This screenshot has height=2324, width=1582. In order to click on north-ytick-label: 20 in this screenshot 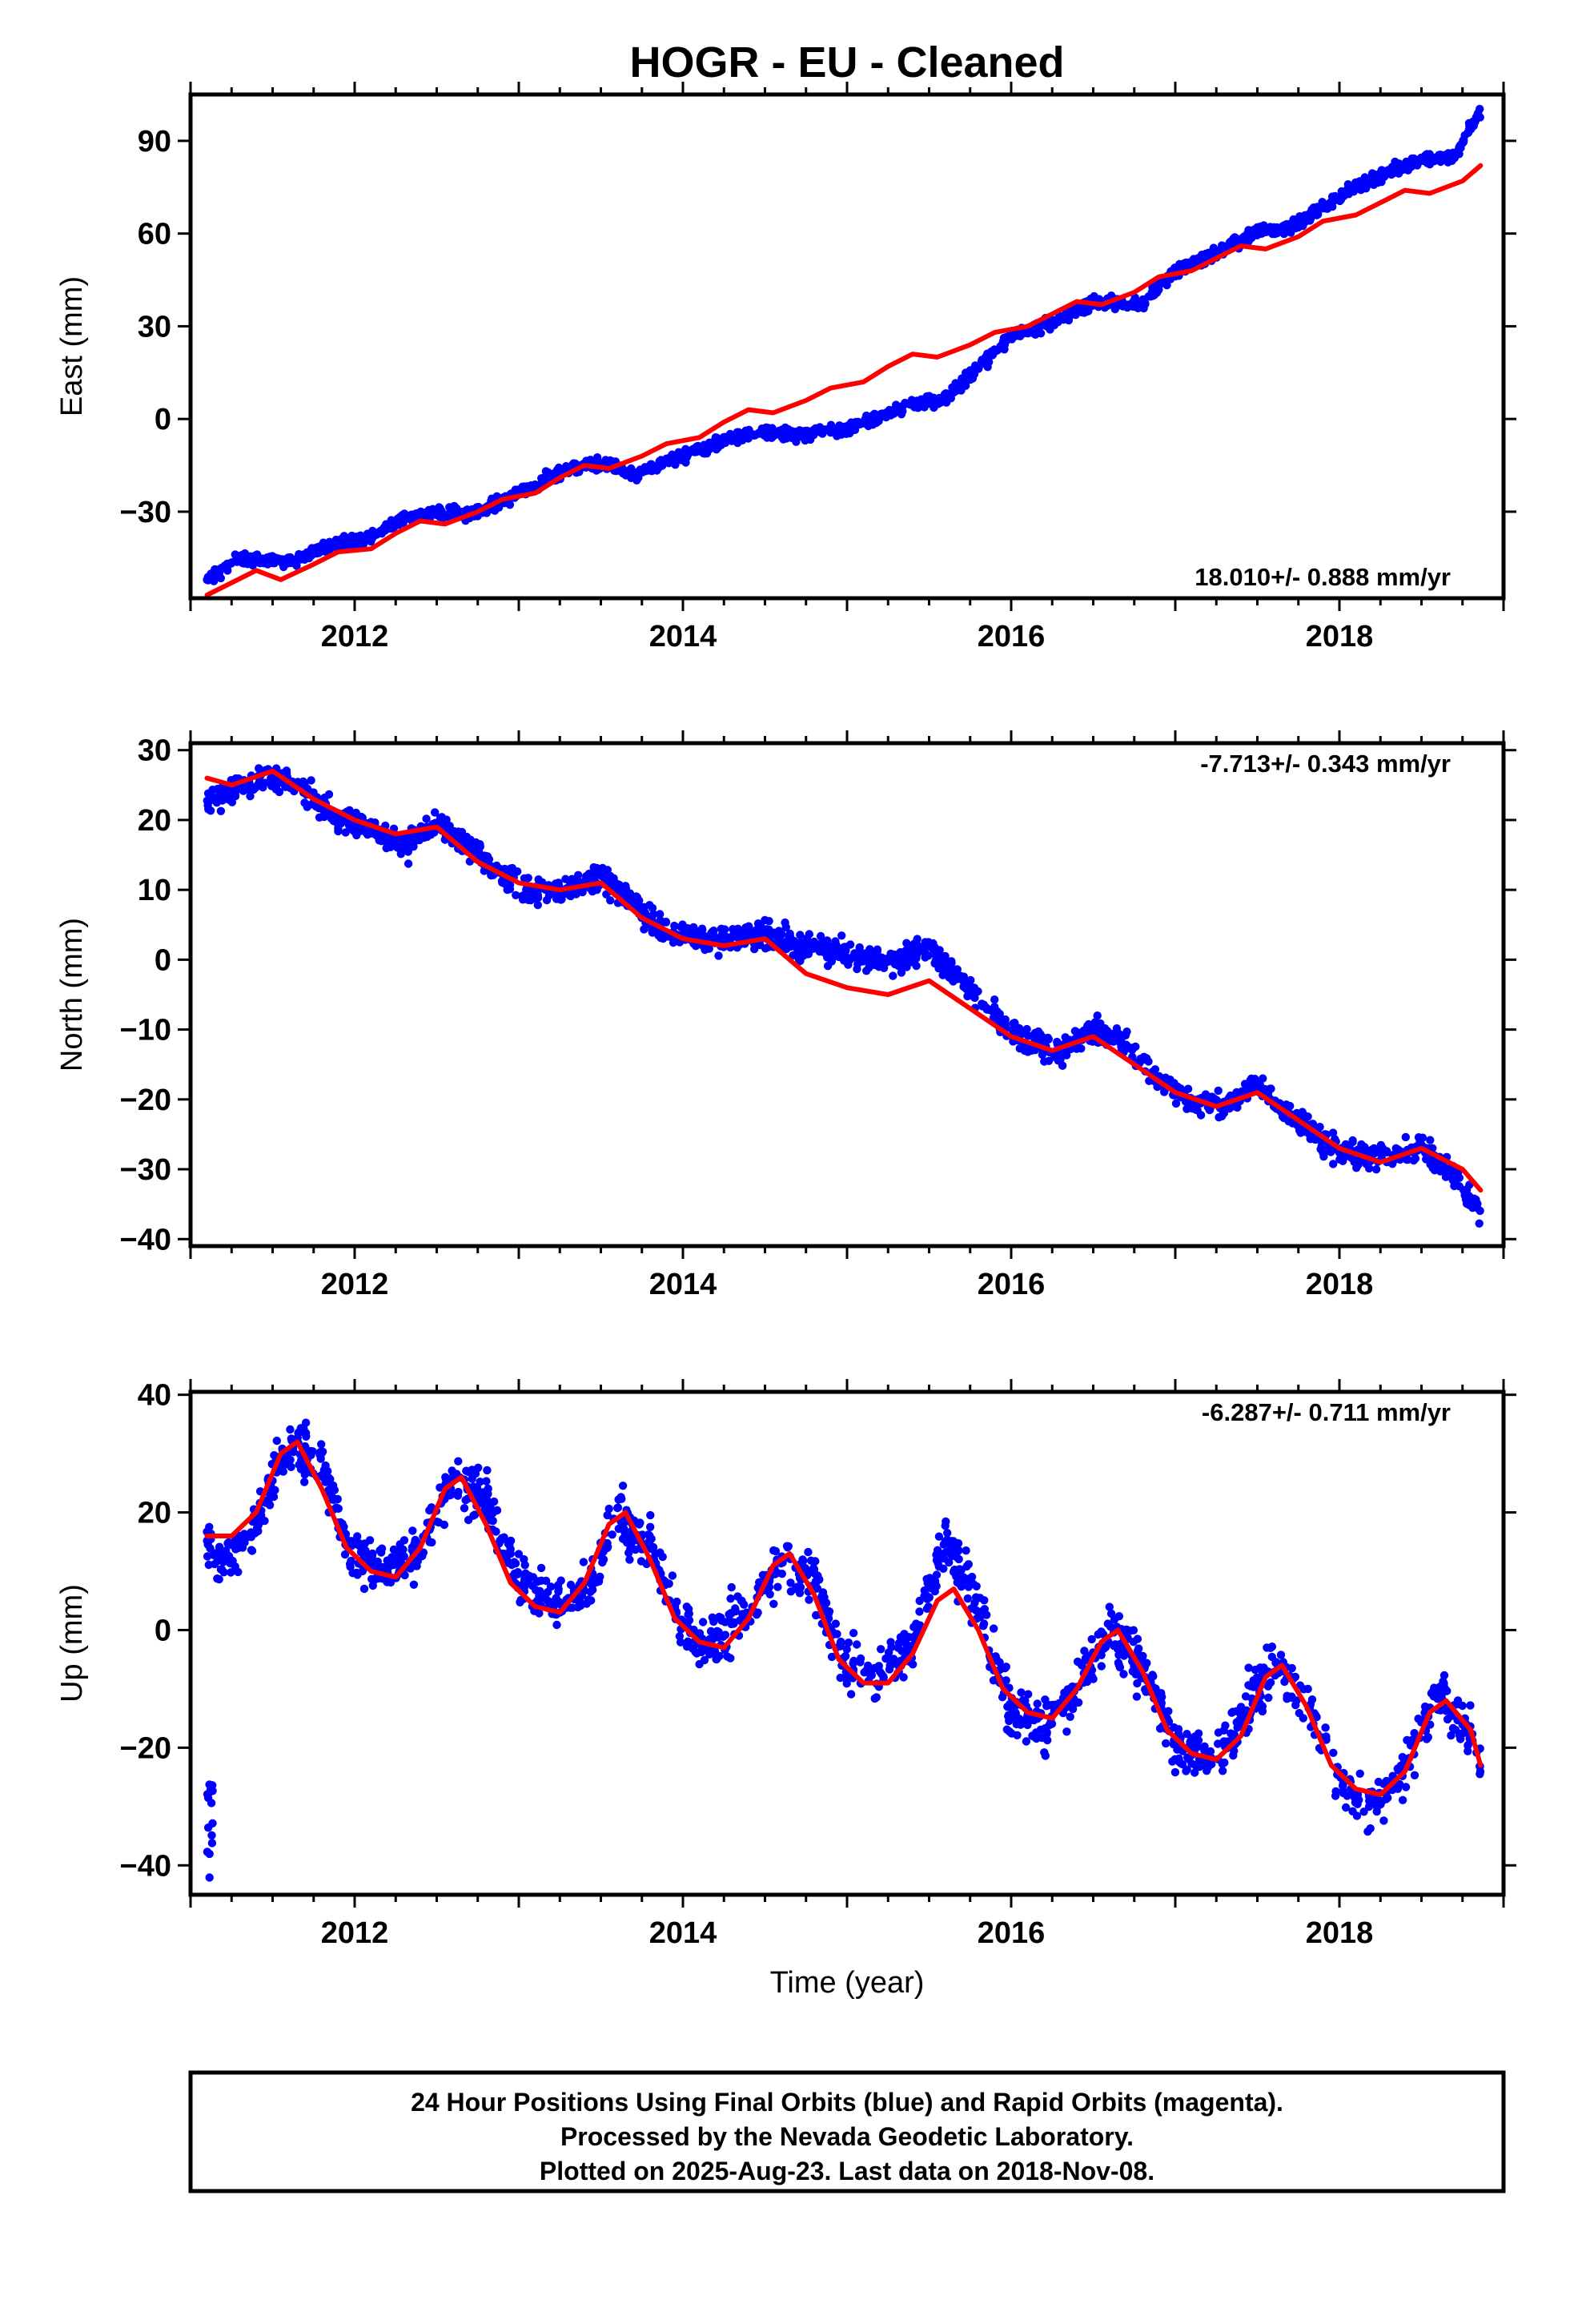, I will do `click(154, 821)`.